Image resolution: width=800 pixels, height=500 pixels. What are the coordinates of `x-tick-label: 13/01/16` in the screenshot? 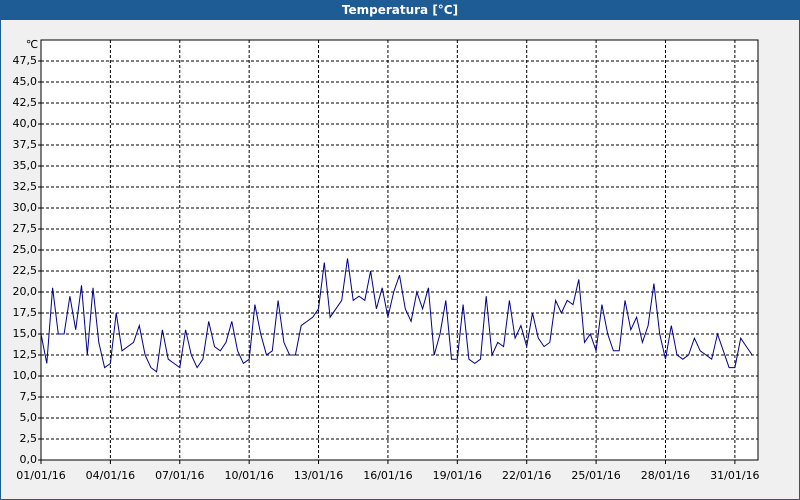 It's located at (318, 475).